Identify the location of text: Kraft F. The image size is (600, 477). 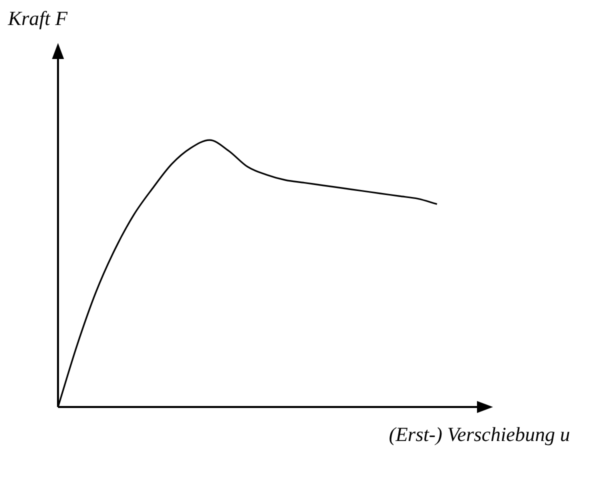
(38, 19).